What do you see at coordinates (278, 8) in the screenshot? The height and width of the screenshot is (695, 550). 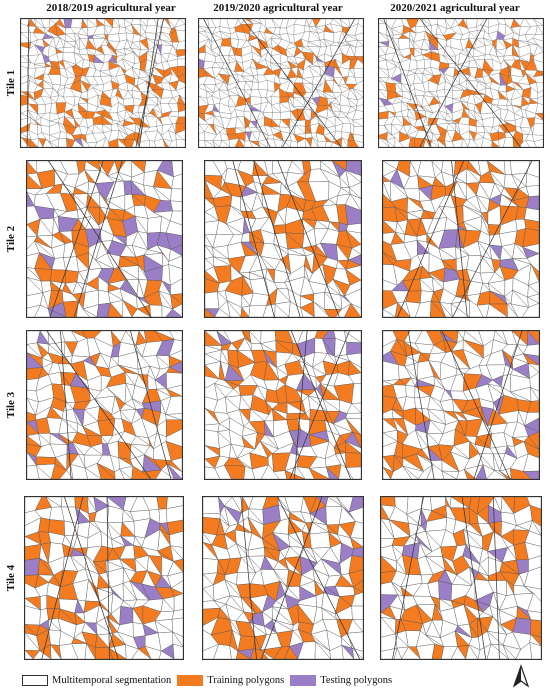 I see `column-header-2019-2020: 2019/2020 agricultural year` at bounding box center [278, 8].